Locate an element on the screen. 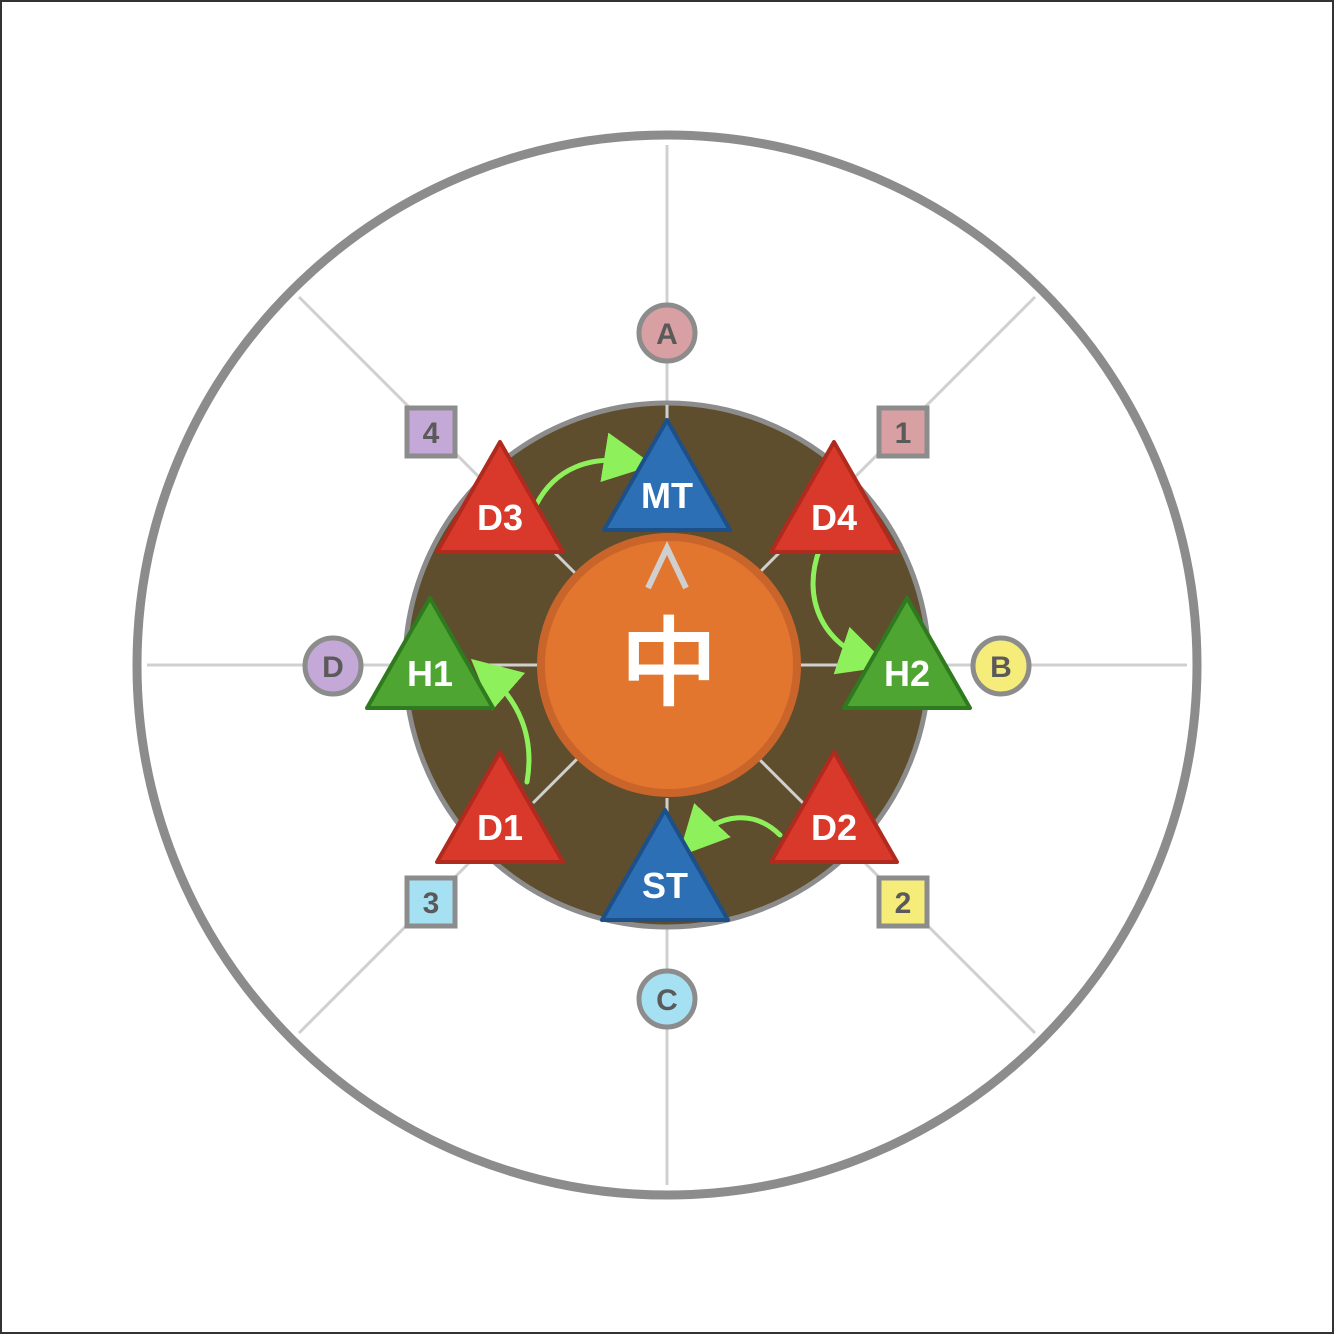  arrow-d2-to-st is located at coordinates (730, 830).